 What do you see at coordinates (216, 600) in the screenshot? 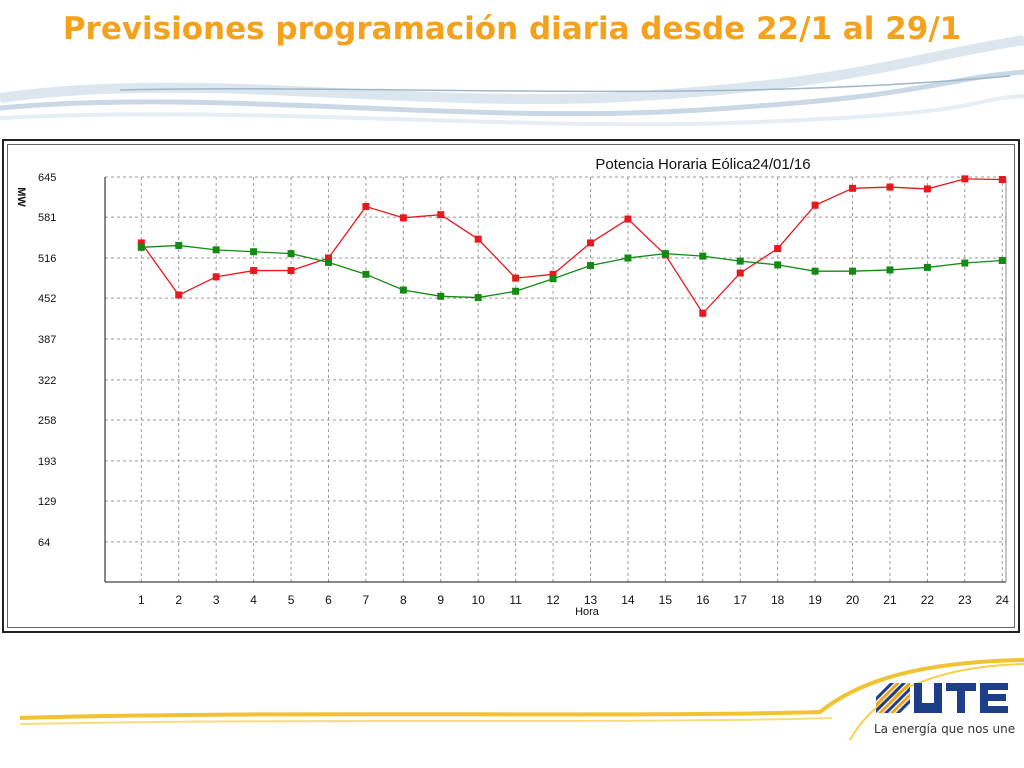
I see `x-tick-label: 3` at bounding box center [216, 600].